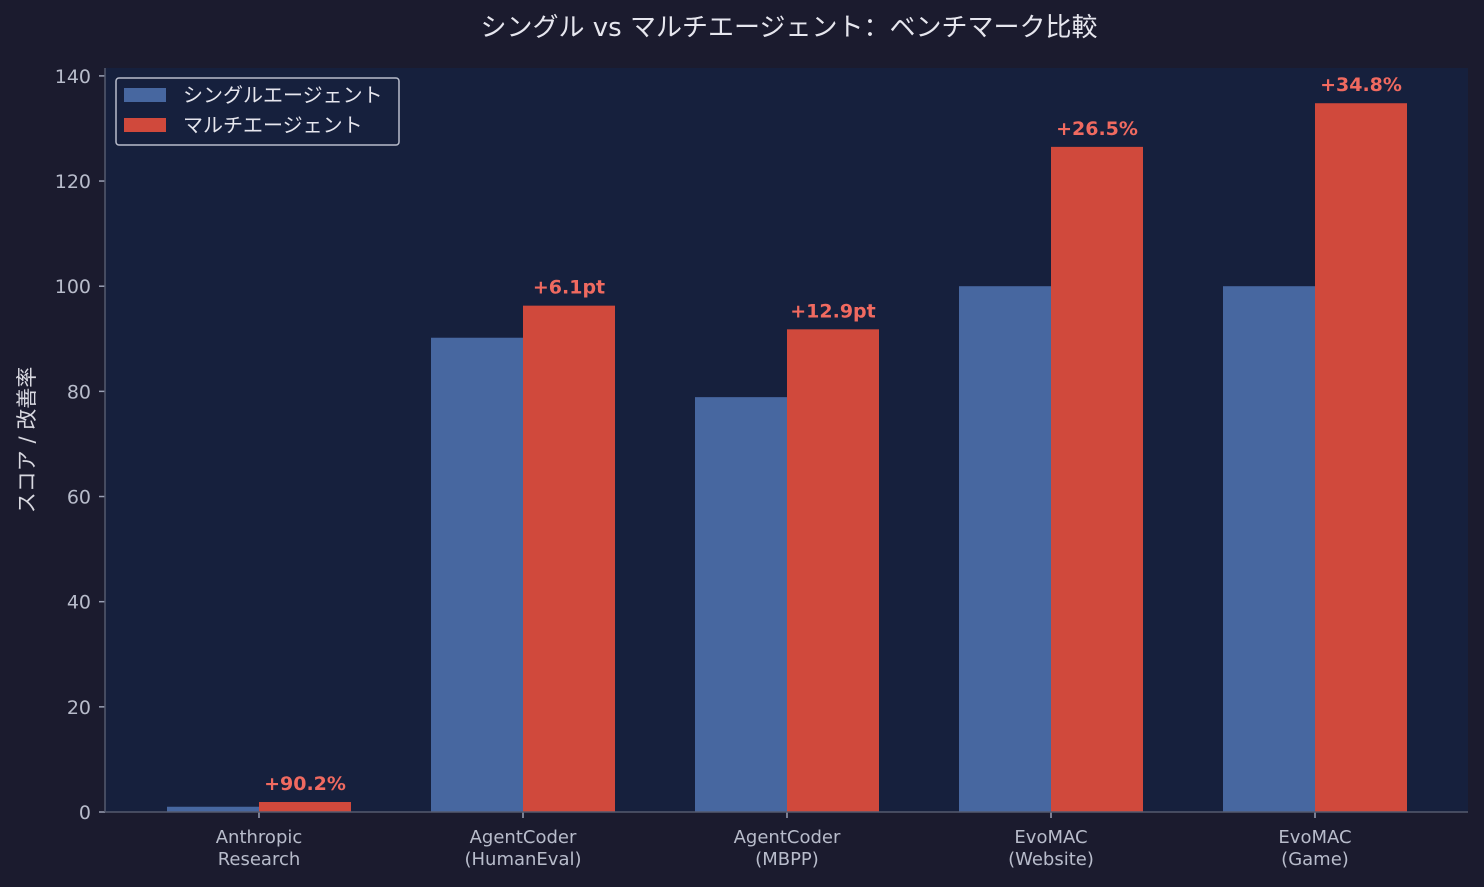 The image size is (1484, 887). Describe the element at coordinates (569, 288) in the screenshot. I see `improvement-label: +6.1pt` at that location.